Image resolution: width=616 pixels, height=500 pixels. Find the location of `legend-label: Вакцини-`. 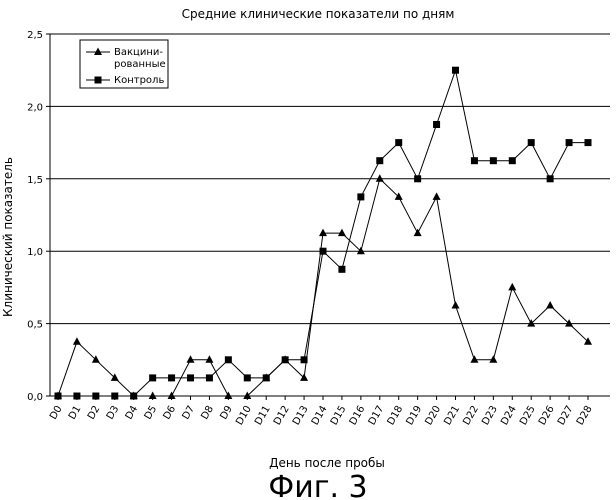

legend-label: Вакцини- is located at coordinates (138, 52).